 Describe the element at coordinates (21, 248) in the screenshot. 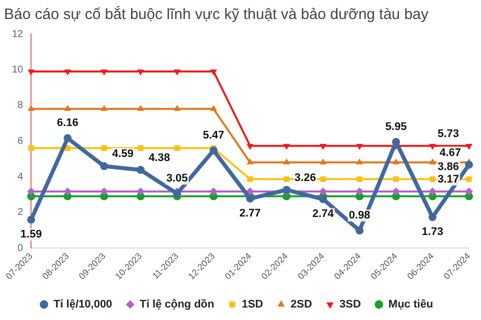

I see `y-tick-label: 0` at that location.